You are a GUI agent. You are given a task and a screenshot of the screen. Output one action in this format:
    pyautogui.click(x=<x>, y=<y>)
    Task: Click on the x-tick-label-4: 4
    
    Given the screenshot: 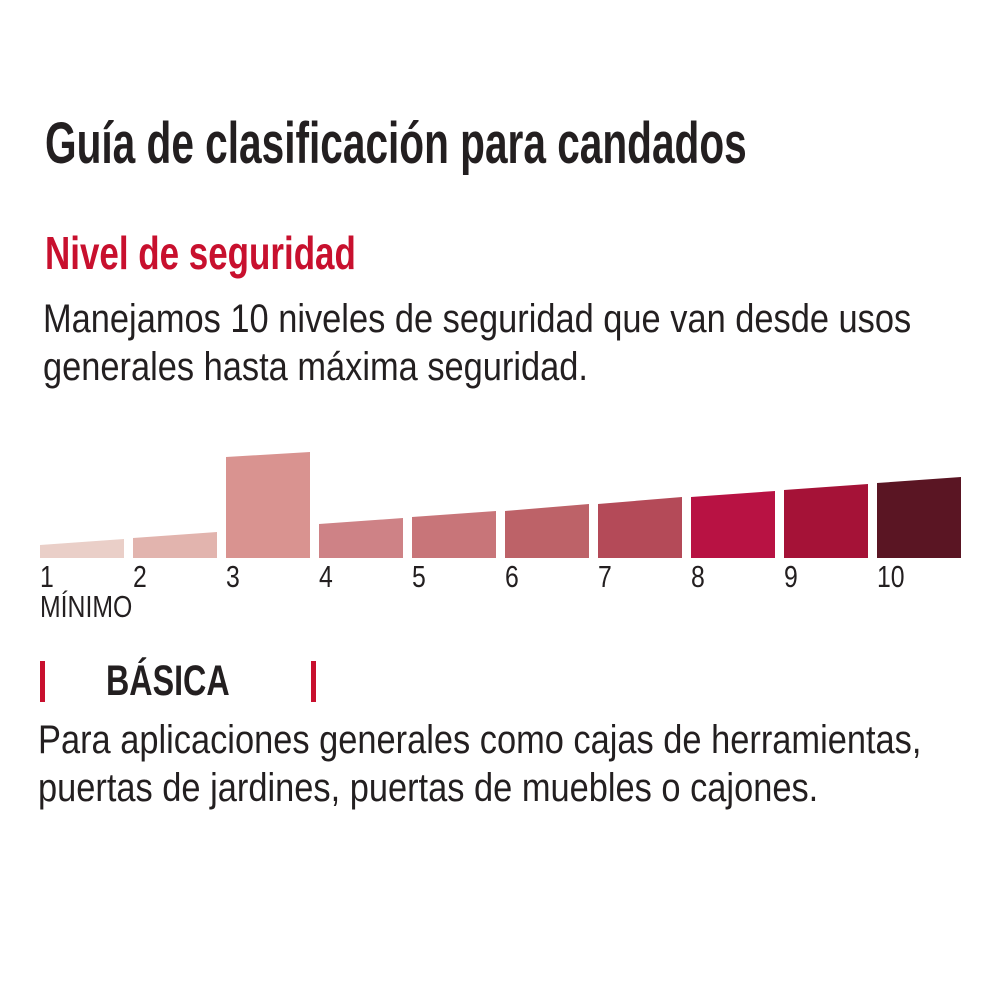 What is the action you would take?
    pyautogui.click(x=326, y=576)
    